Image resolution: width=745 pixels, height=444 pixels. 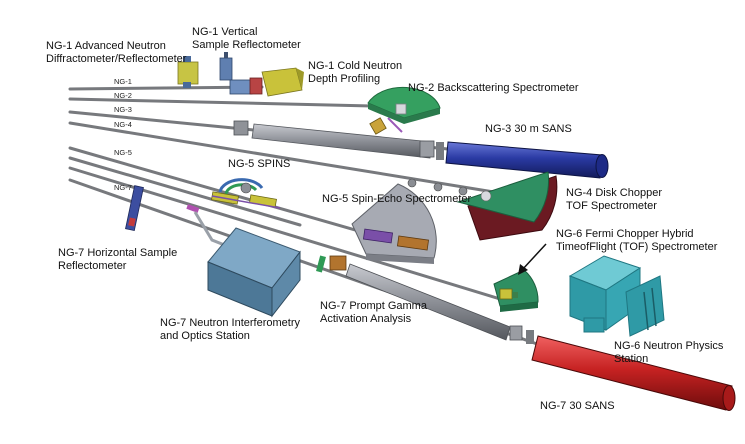 What do you see at coordinates (616, 296) in the screenshot?
I see `ng6-physics-station` at bounding box center [616, 296].